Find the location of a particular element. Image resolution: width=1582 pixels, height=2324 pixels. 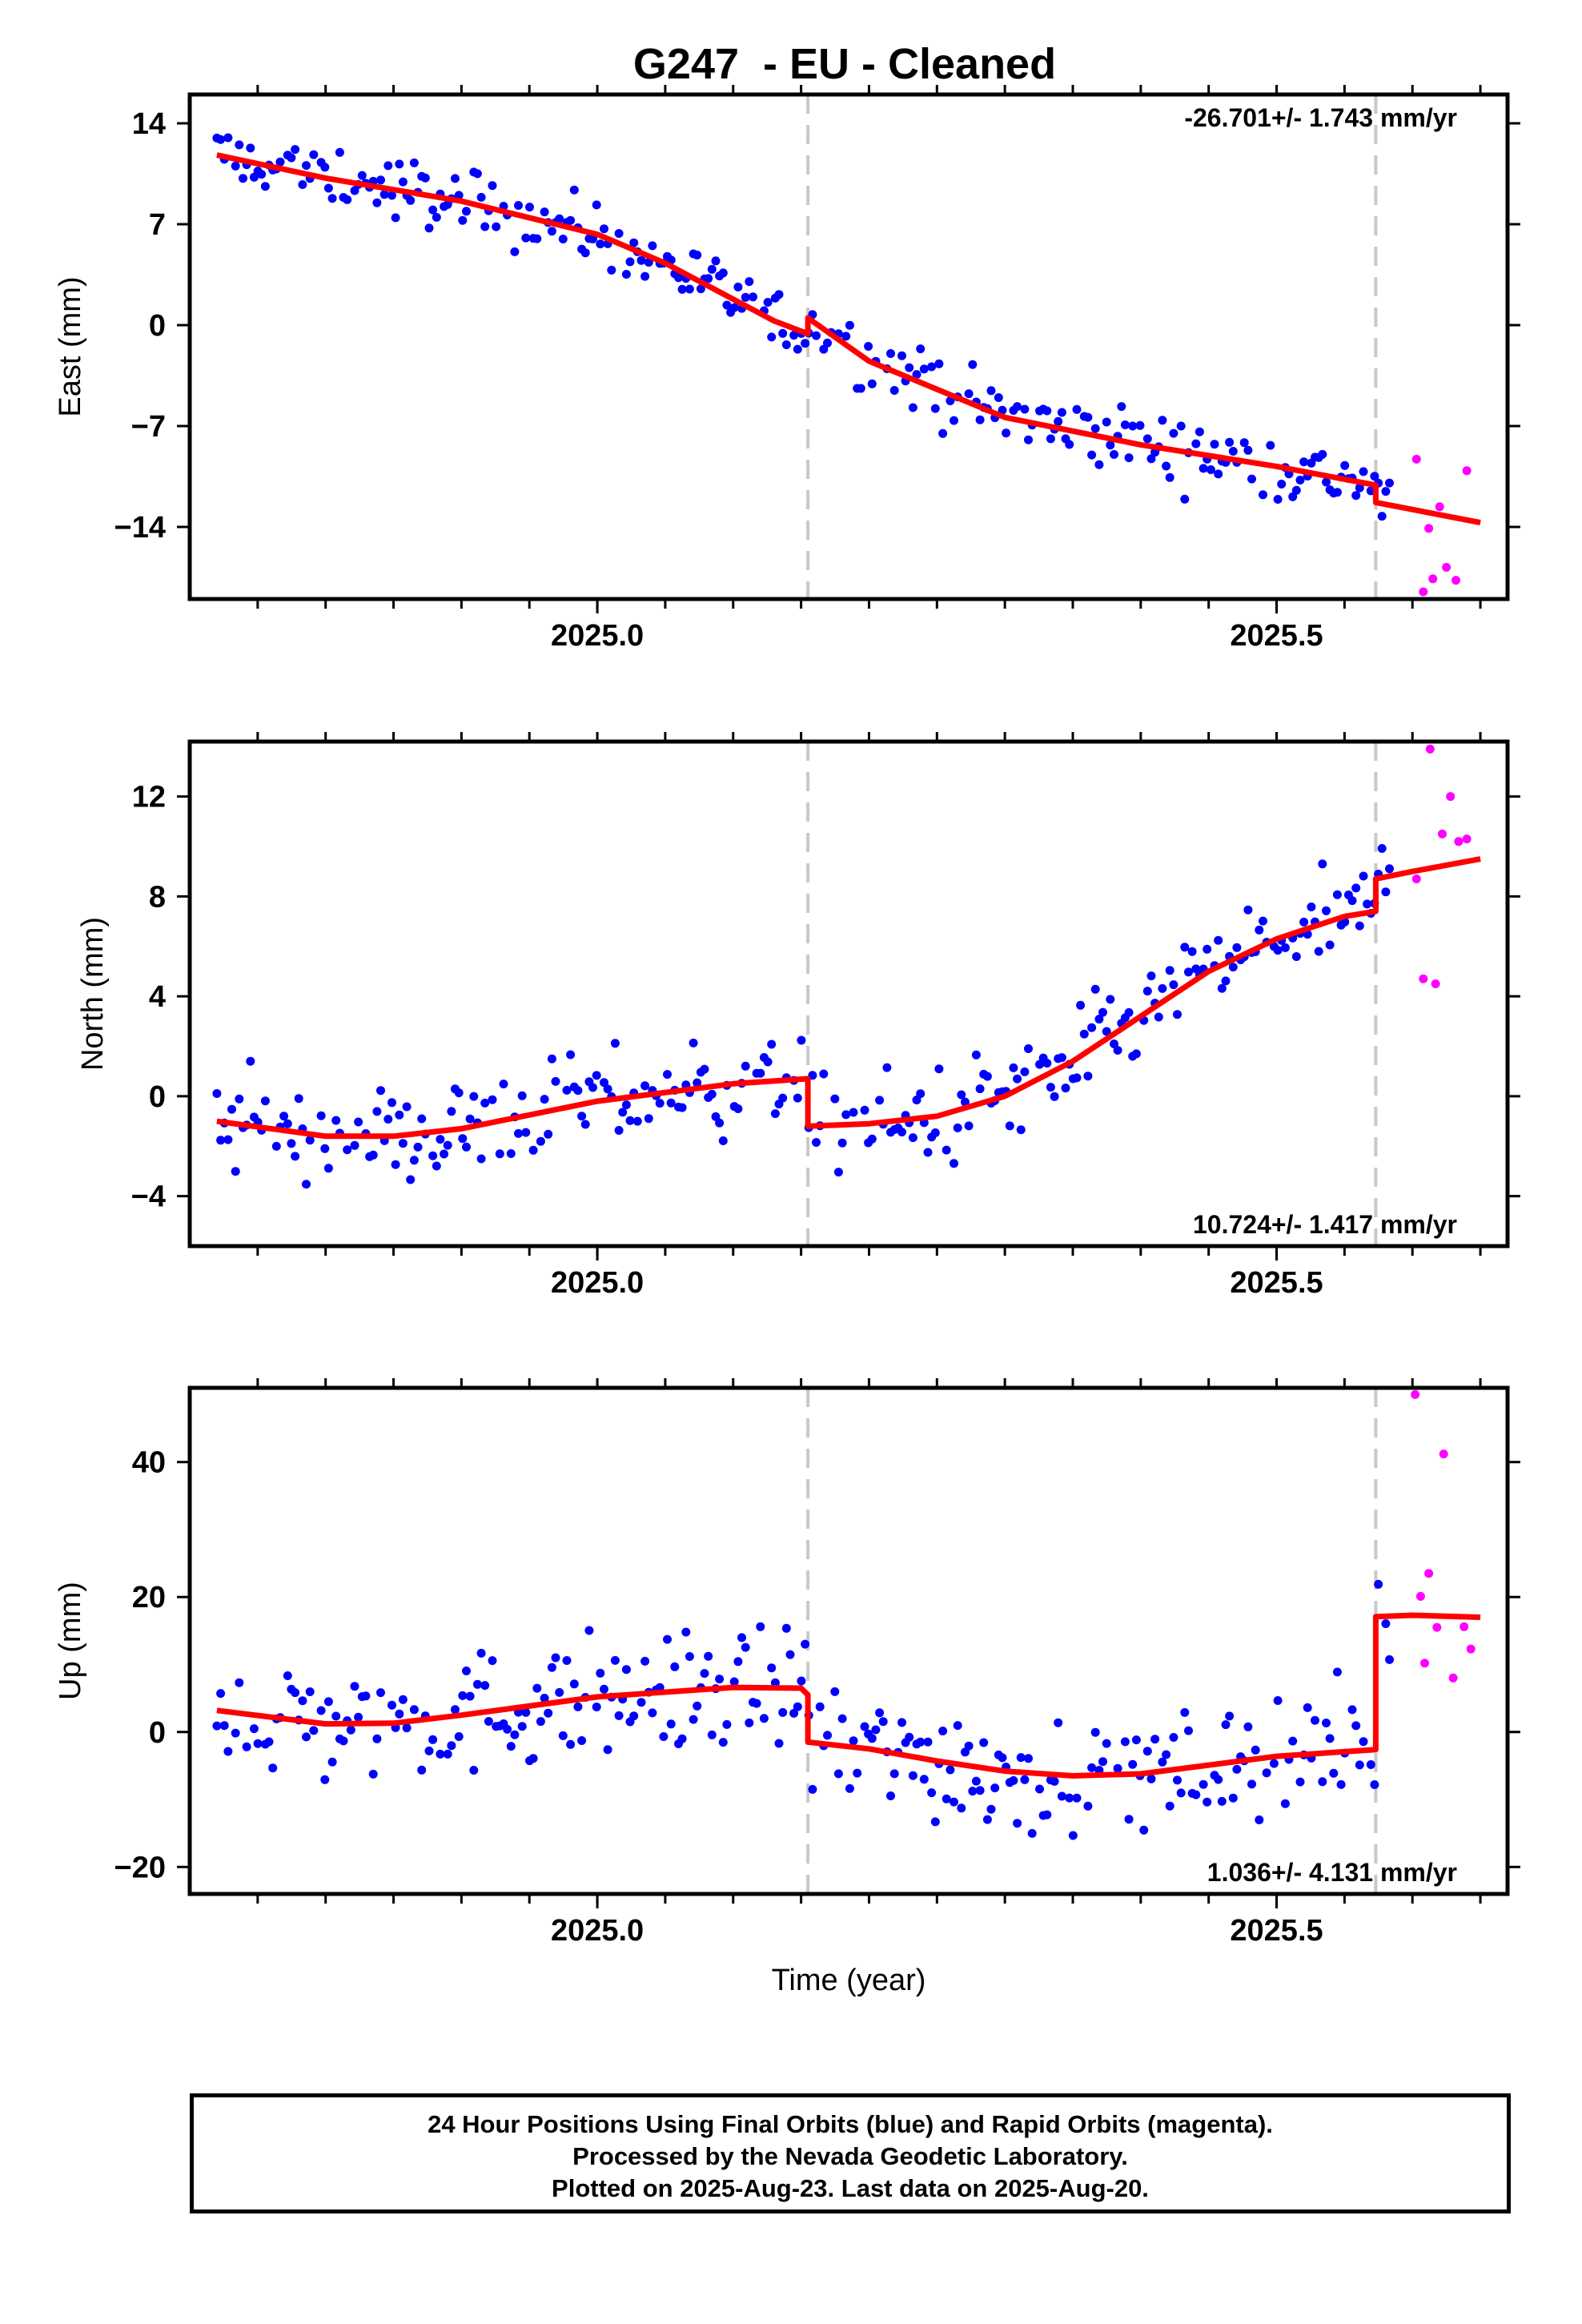

y-tick-label: 4 is located at coordinates (157, 997).